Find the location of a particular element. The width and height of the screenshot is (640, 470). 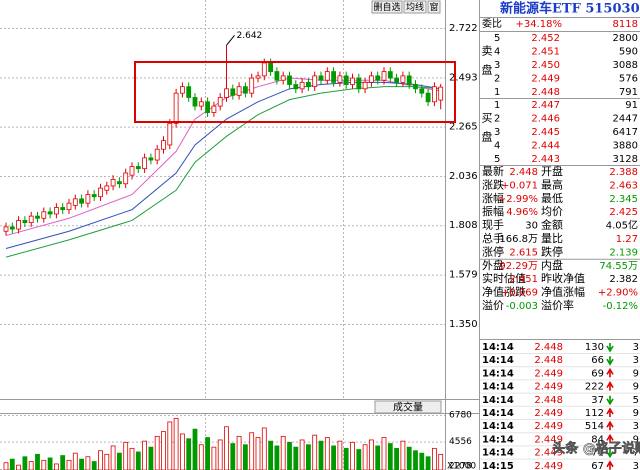

stat-label: 总手 is located at coordinates (493, 238).